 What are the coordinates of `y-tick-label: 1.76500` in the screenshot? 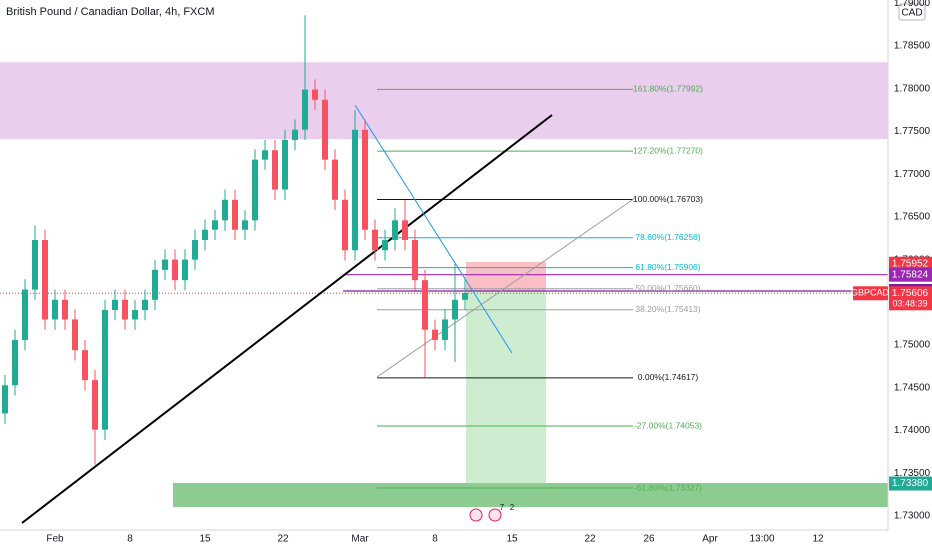 It's located at (912, 217).